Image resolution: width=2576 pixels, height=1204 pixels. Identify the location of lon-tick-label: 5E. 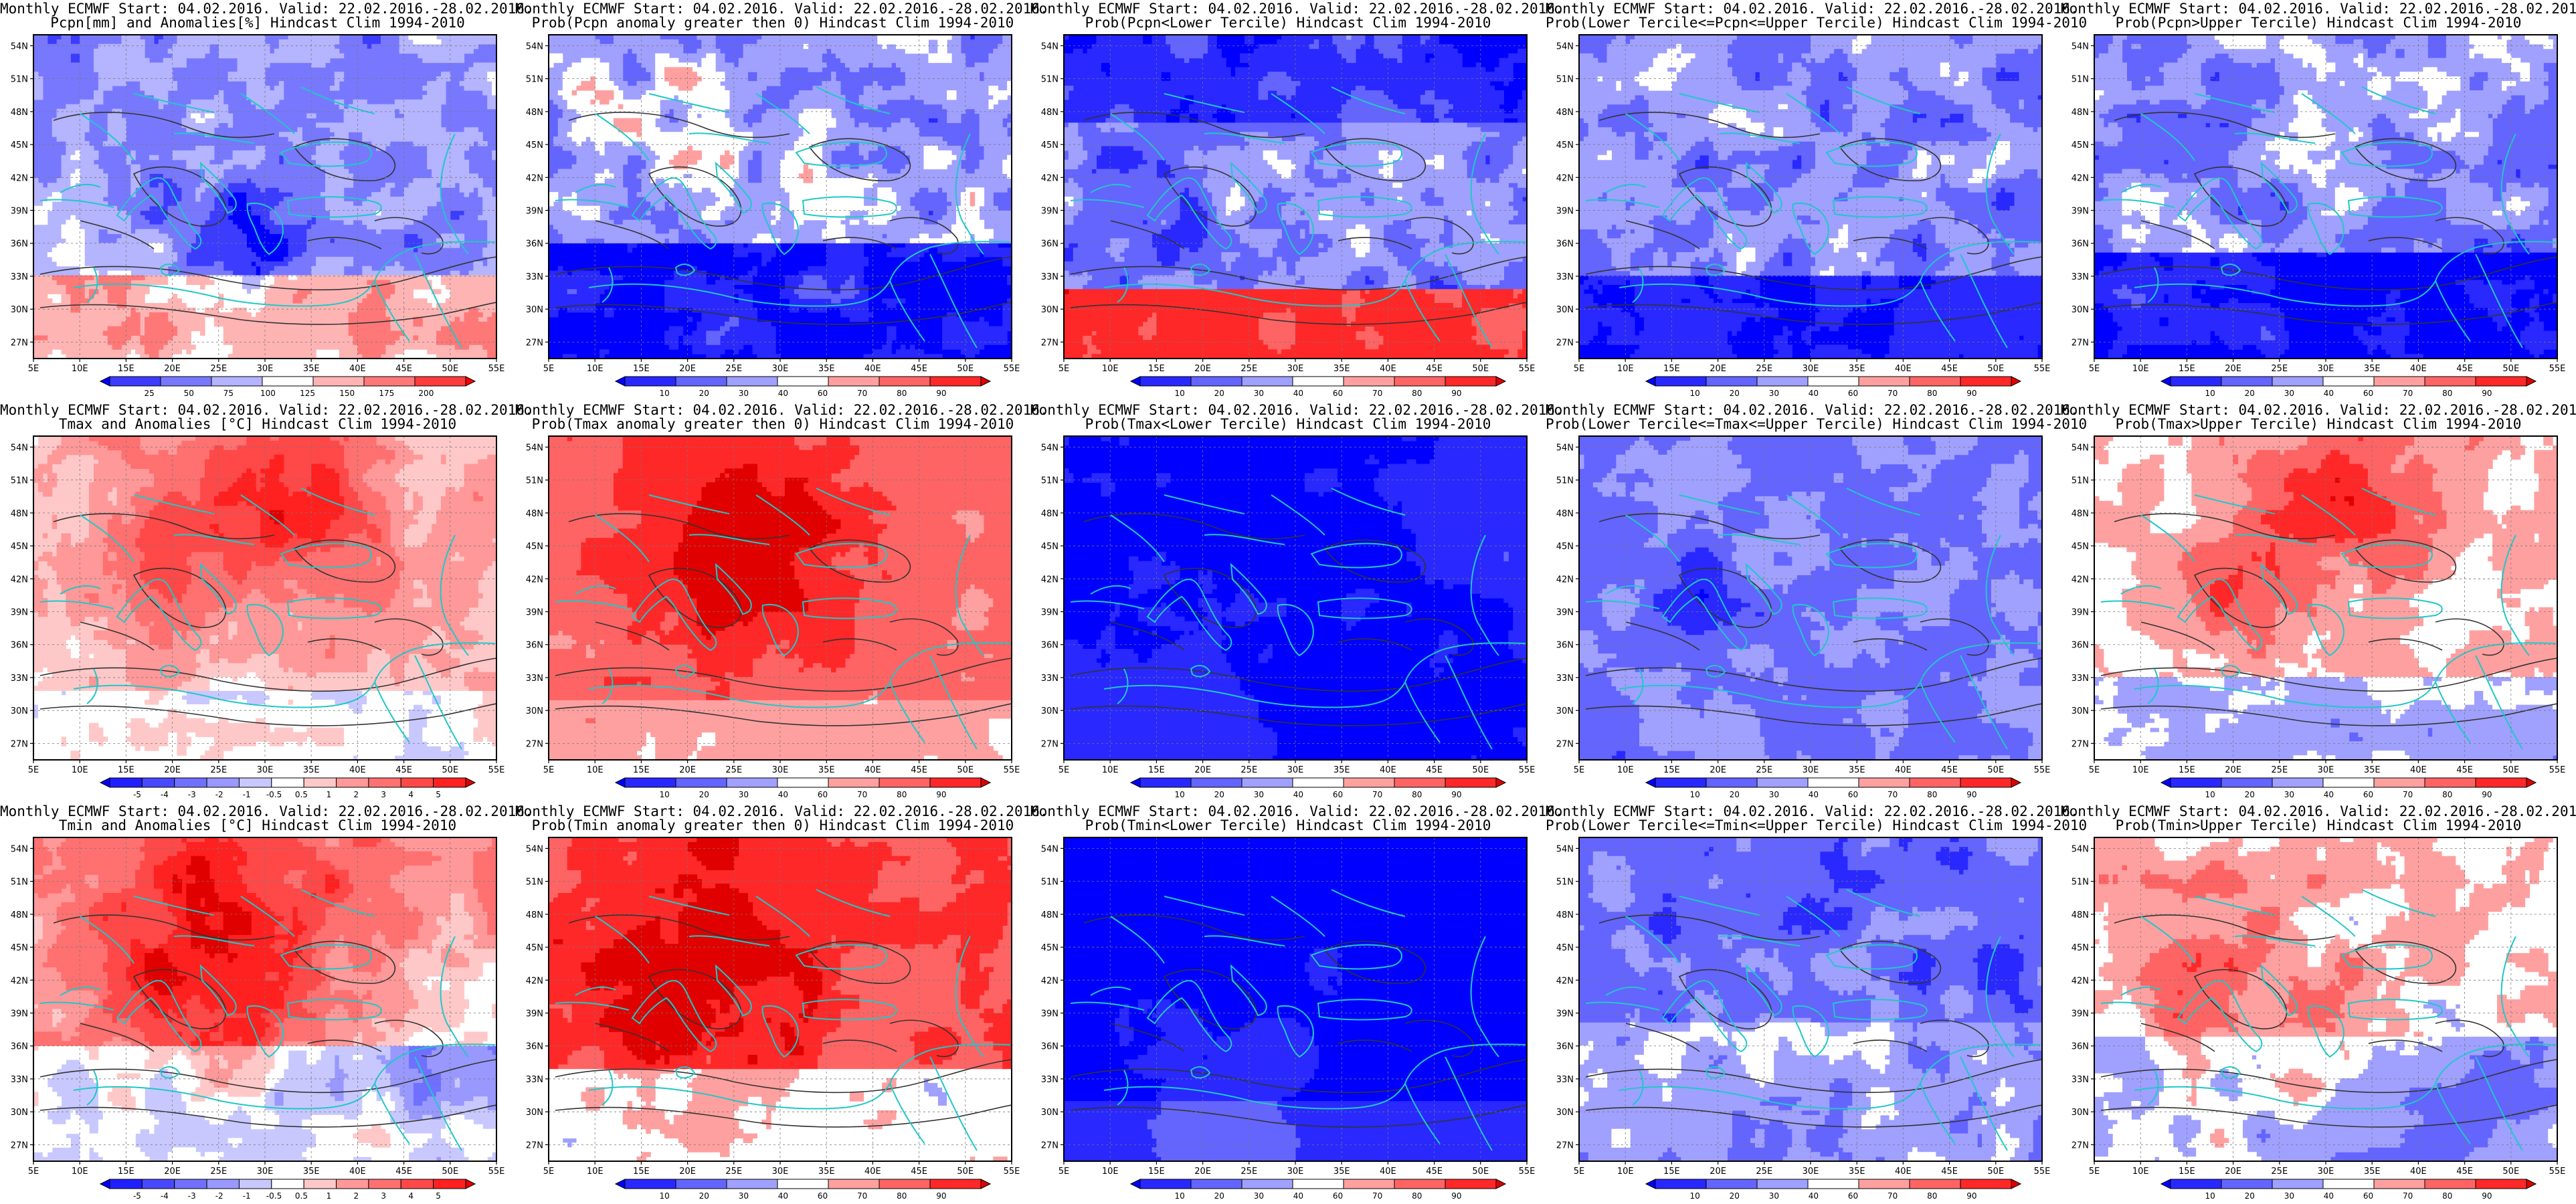
(1064, 369).